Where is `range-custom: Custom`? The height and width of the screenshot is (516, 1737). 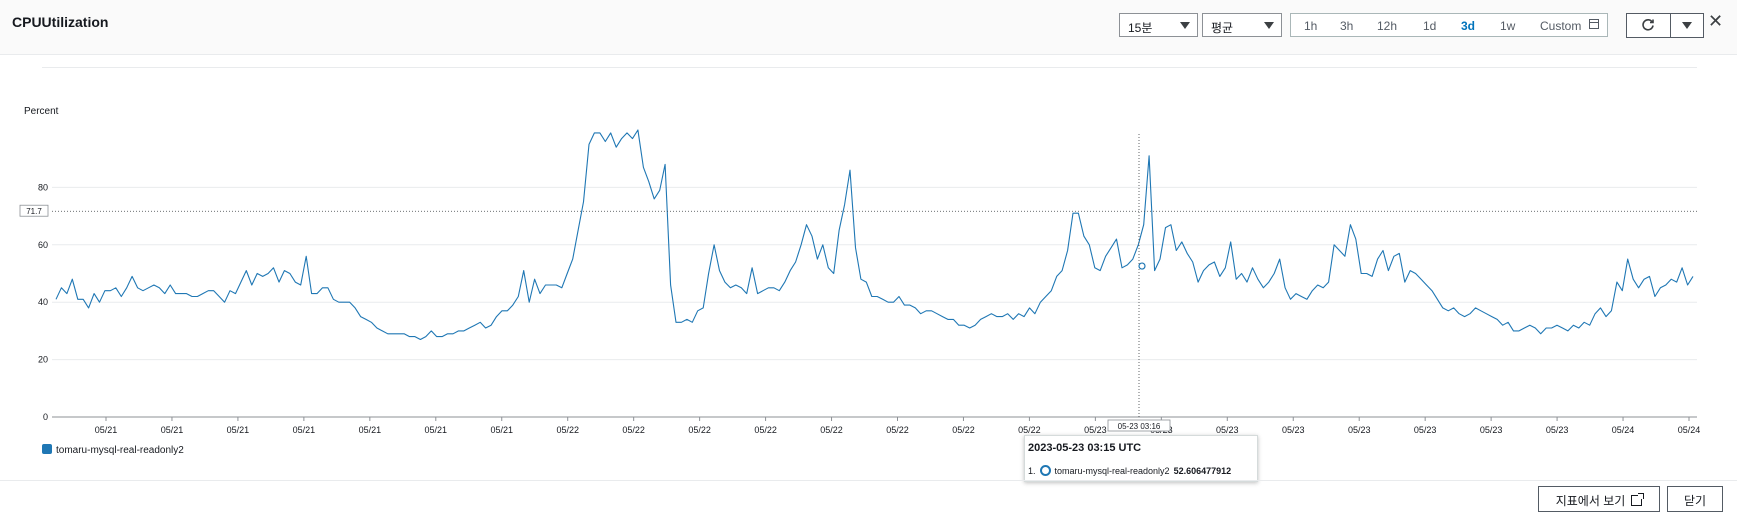
range-custom: Custom is located at coordinates (1561, 26).